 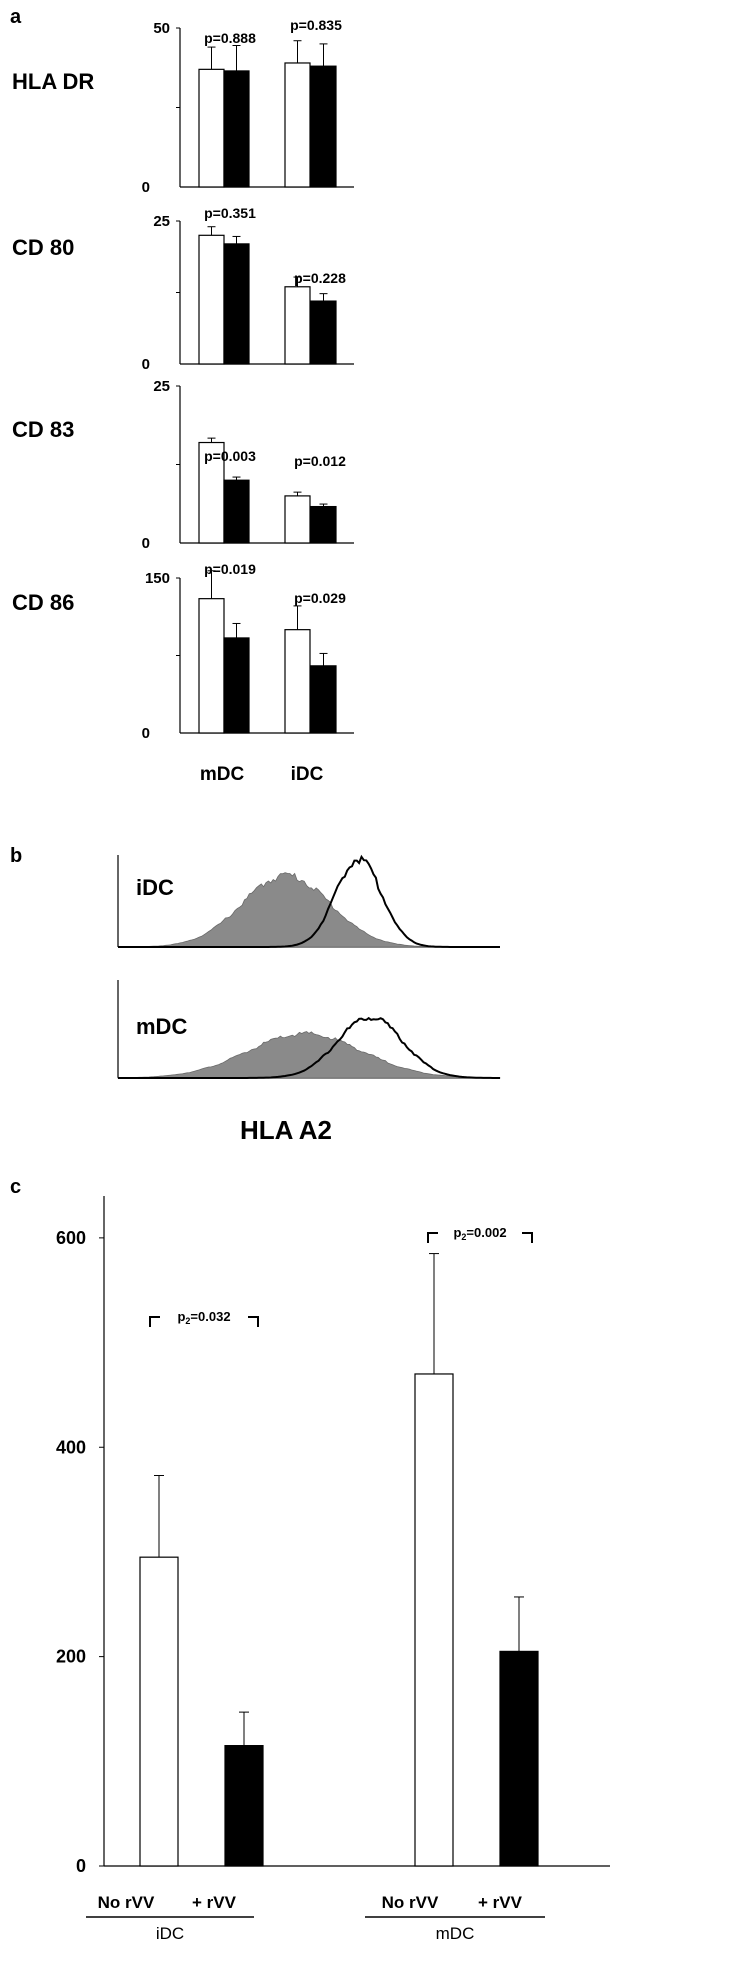 What do you see at coordinates (455, 1933) in the screenshot?
I see `group-label: mDC` at bounding box center [455, 1933].